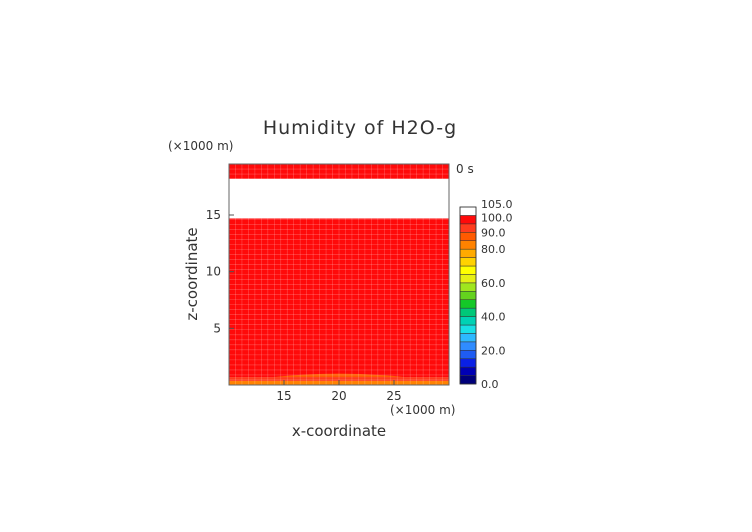  Describe the element at coordinates (493, 317) in the screenshot. I see `colorbar-label: 40.0` at that location.